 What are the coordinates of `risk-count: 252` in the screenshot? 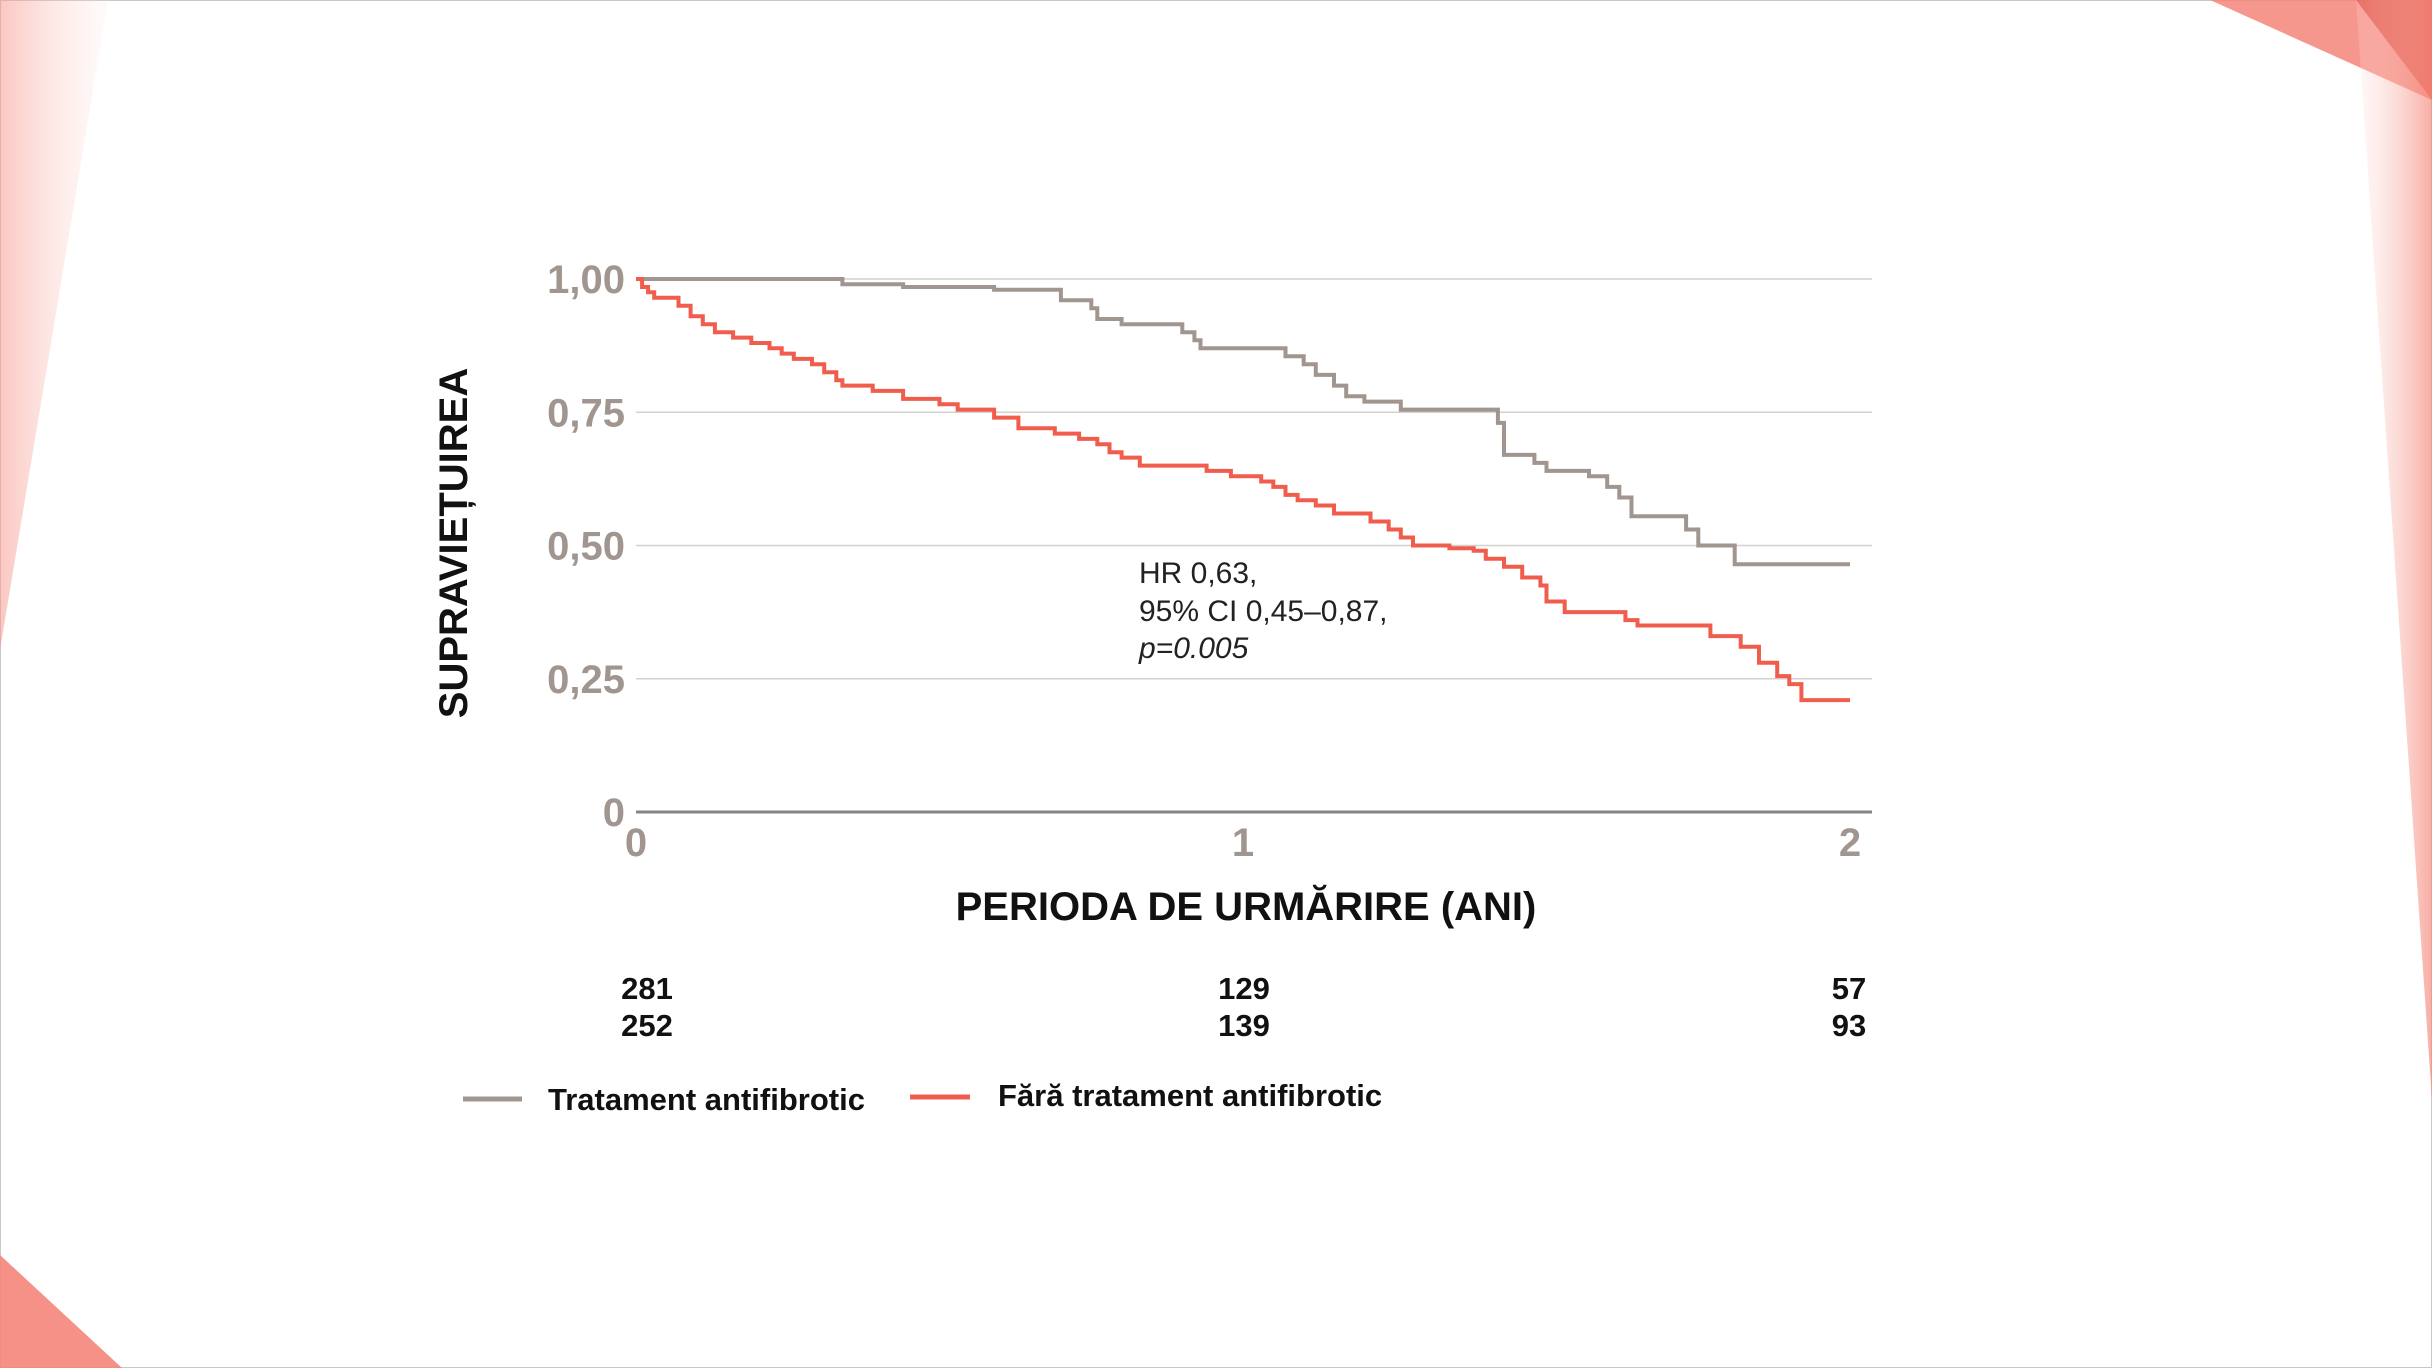 It's located at (647, 1025).